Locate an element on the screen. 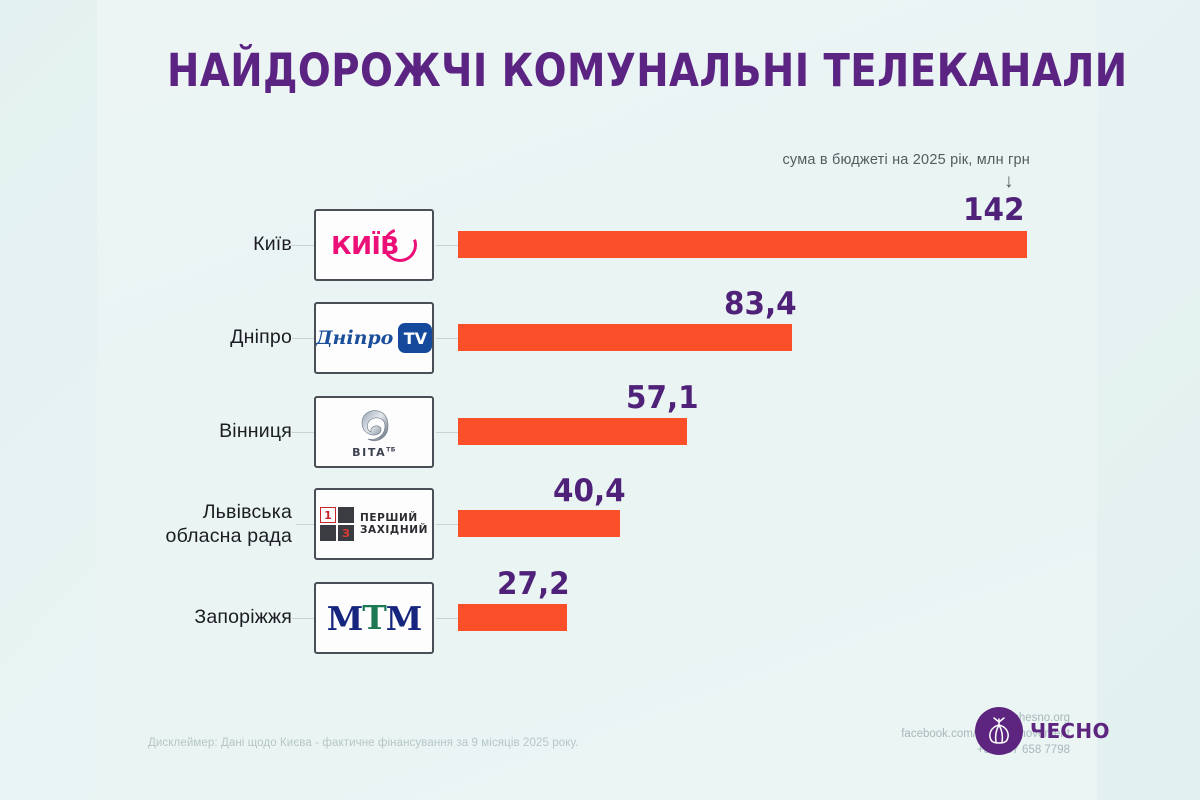 The image size is (1200, 800). chesno-garlic-icon is located at coordinates (999, 731).